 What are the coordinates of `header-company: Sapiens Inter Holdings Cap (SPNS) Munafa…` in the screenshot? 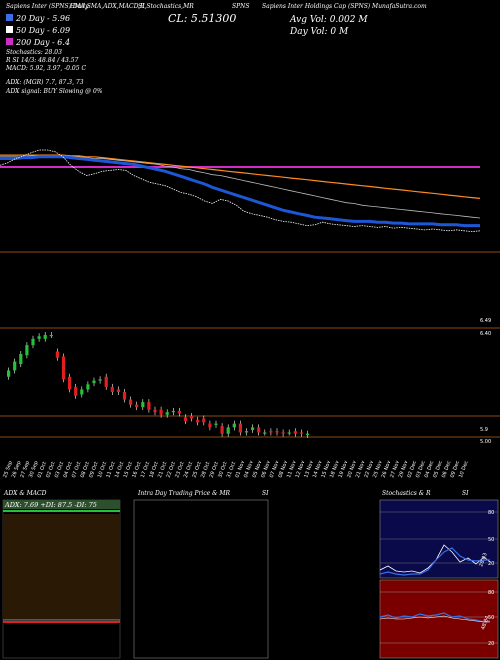 It's located at (344, 6).